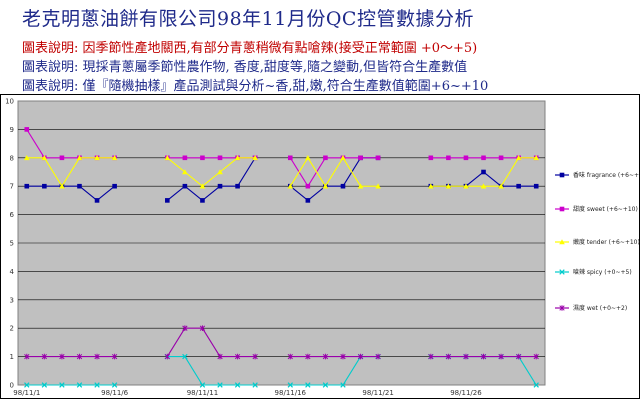 The width and height of the screenshot is (640, 400). Describe the element at coordinates (596, 209) in the screenshot. I see `legend-item-2: 甜度 sweet (+6~+10)` at that location.